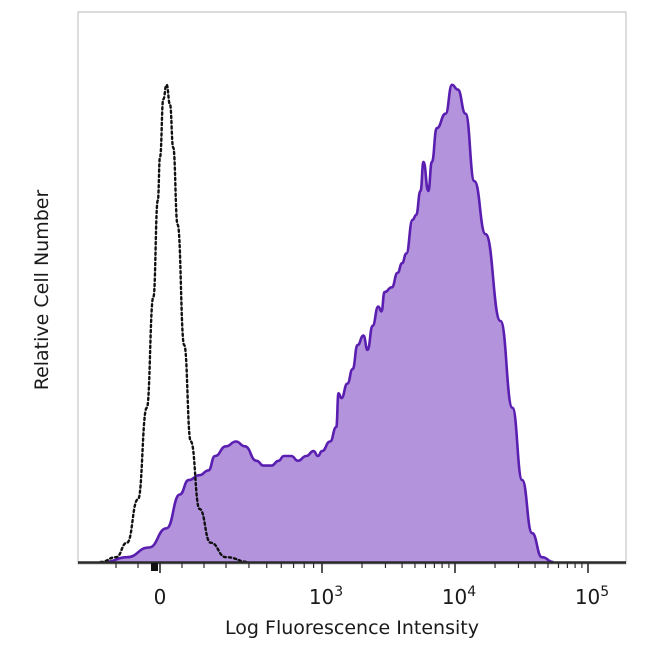 This screenshot has width=650, height=655. Describe the element at coordinates (42, 290) in the screenshot. I see `y-axis-label: Relative Cell Number` at that location.